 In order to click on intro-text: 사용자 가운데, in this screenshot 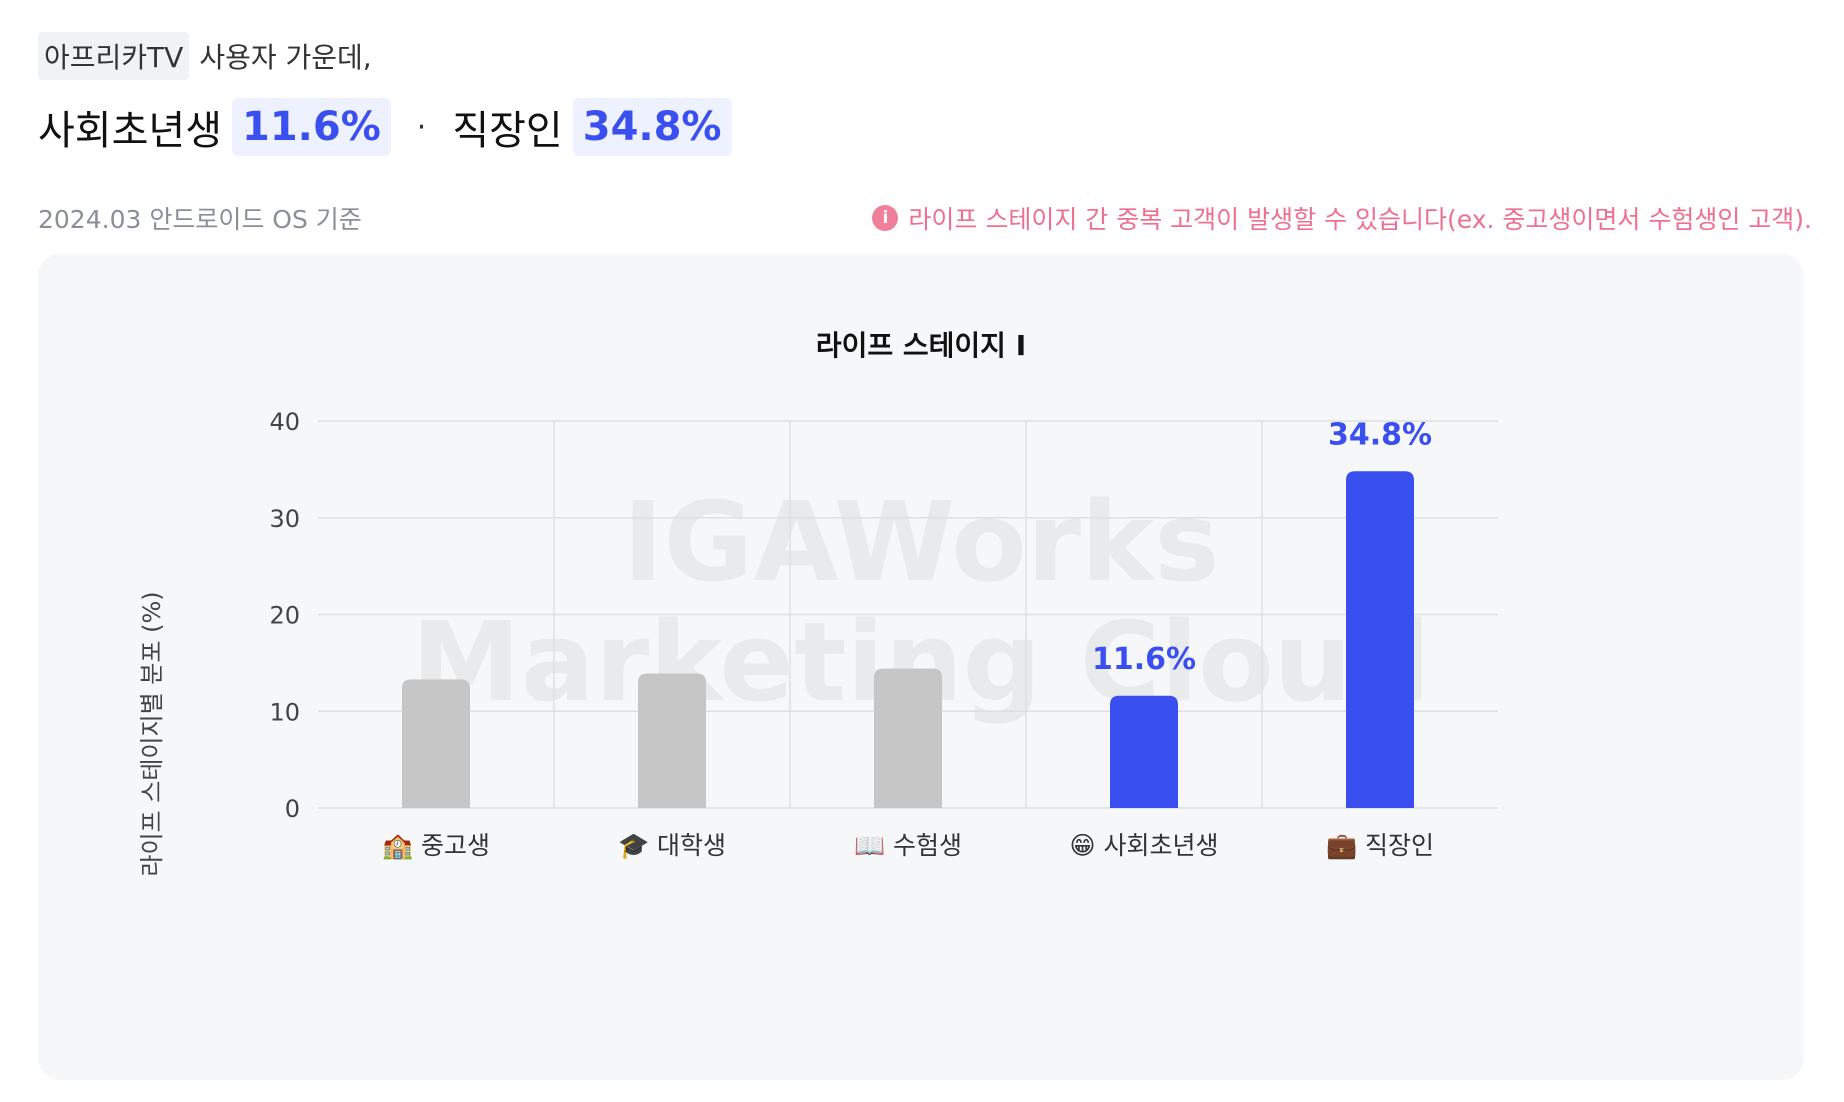, I will do `click(285, 57)`.